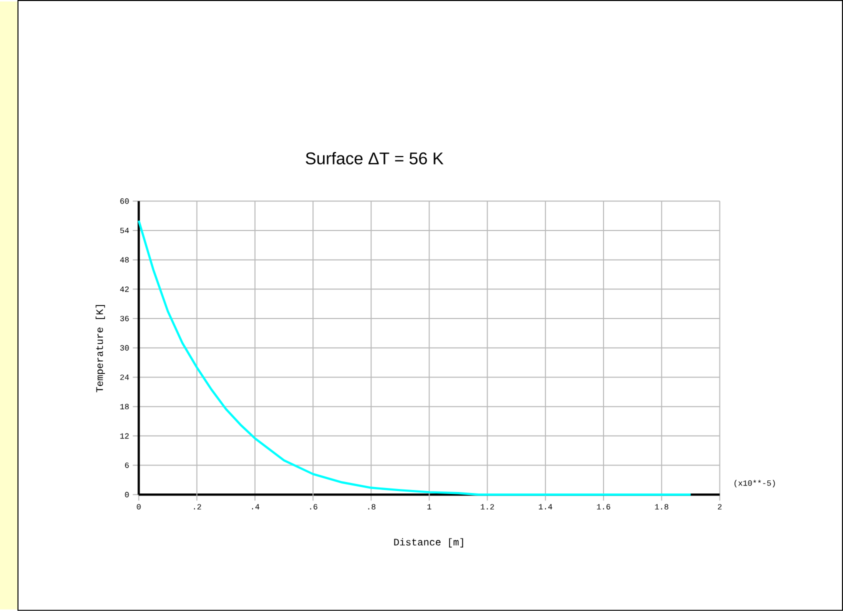 The width and height of the screenshot is (843, 611). What do you see at coordinates (100, 348) in the screenshot?
I see `y-axis-title: Temperature [K]` at bounding box center [100, 348].